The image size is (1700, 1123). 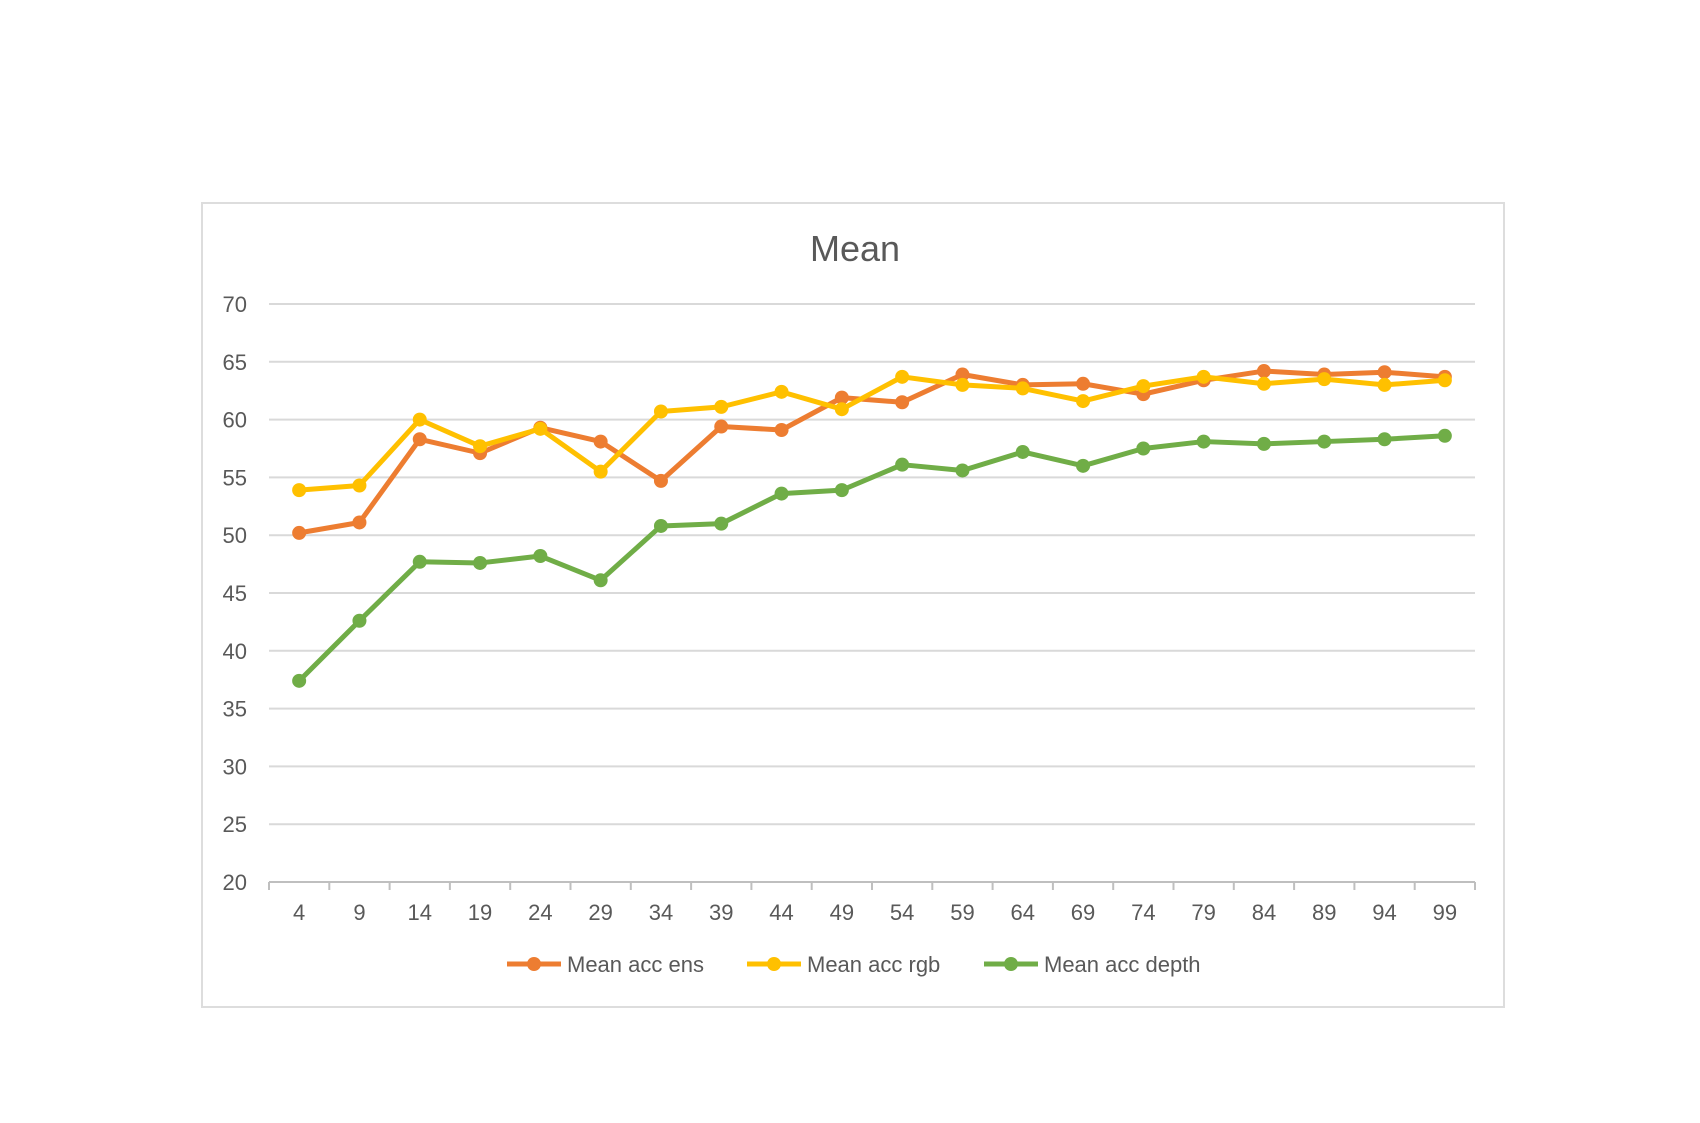 What do you see at coordinates (235, 304) in the screenshot?
I see `y-tick-label: 70` at bounding box center [235, 304].